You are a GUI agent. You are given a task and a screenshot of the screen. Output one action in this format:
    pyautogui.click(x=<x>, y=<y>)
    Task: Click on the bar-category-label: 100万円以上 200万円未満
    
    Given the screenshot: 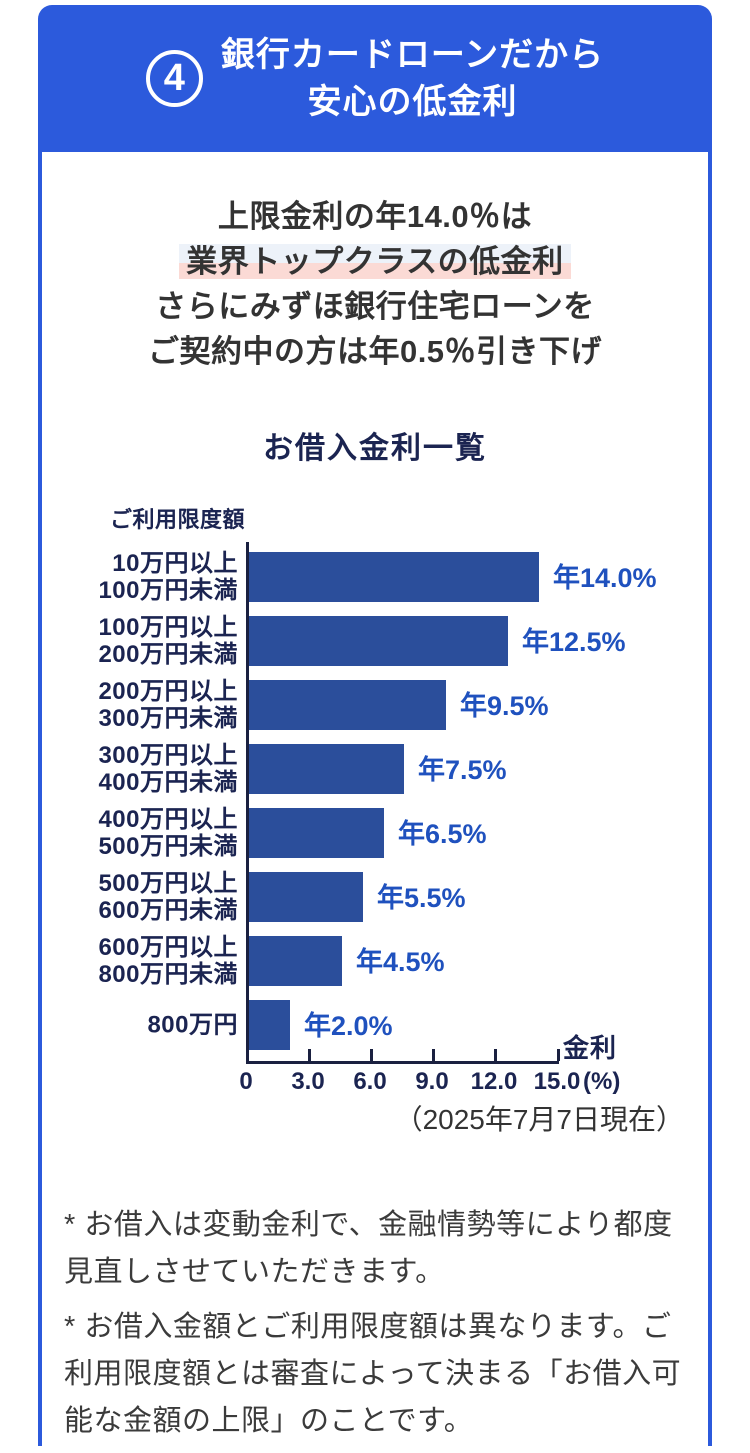 What is the action you would take?
    pyautogui.click(x=168, y=641)
    